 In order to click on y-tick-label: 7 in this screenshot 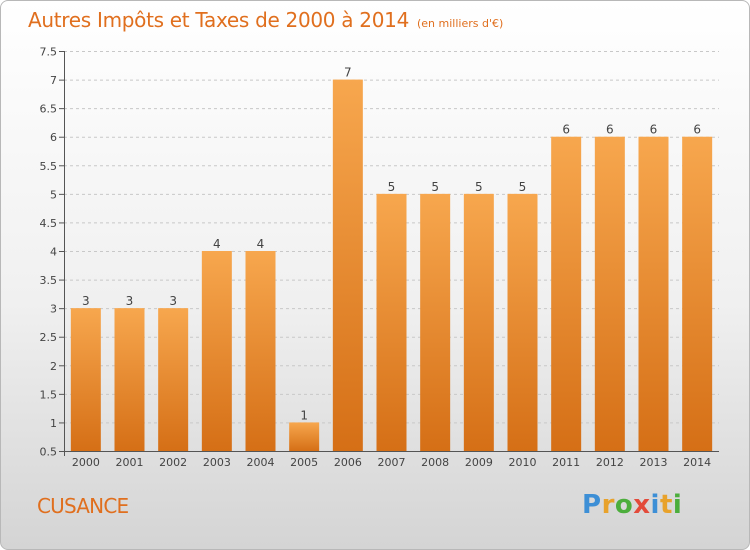, I will do `click(53, 80)`.